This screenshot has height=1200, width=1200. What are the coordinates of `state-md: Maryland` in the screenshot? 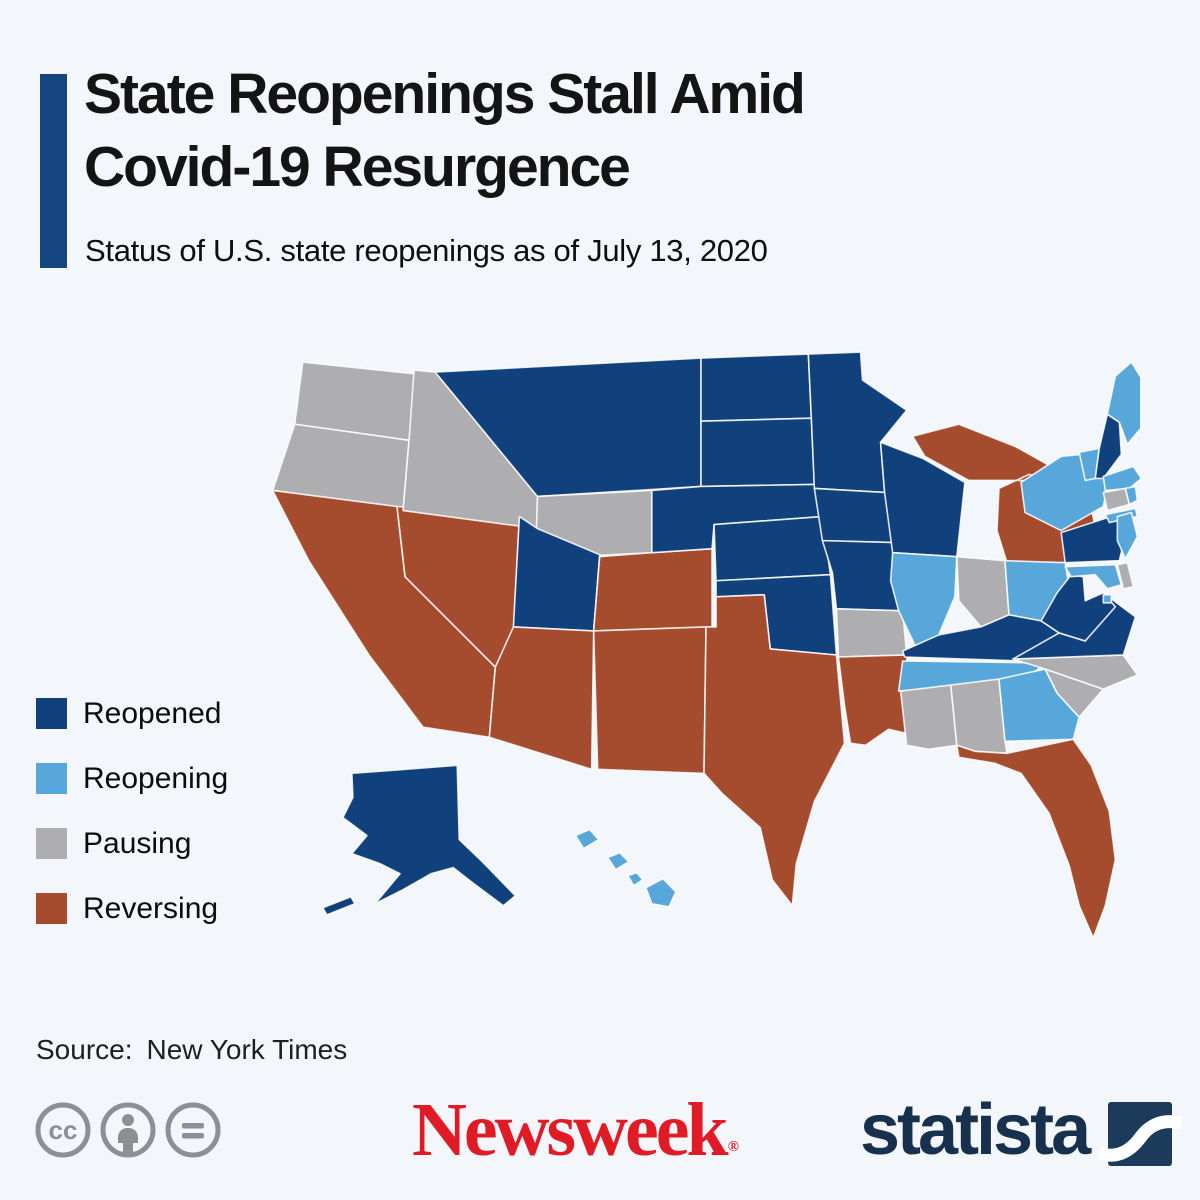 It's located at (1093, 576).